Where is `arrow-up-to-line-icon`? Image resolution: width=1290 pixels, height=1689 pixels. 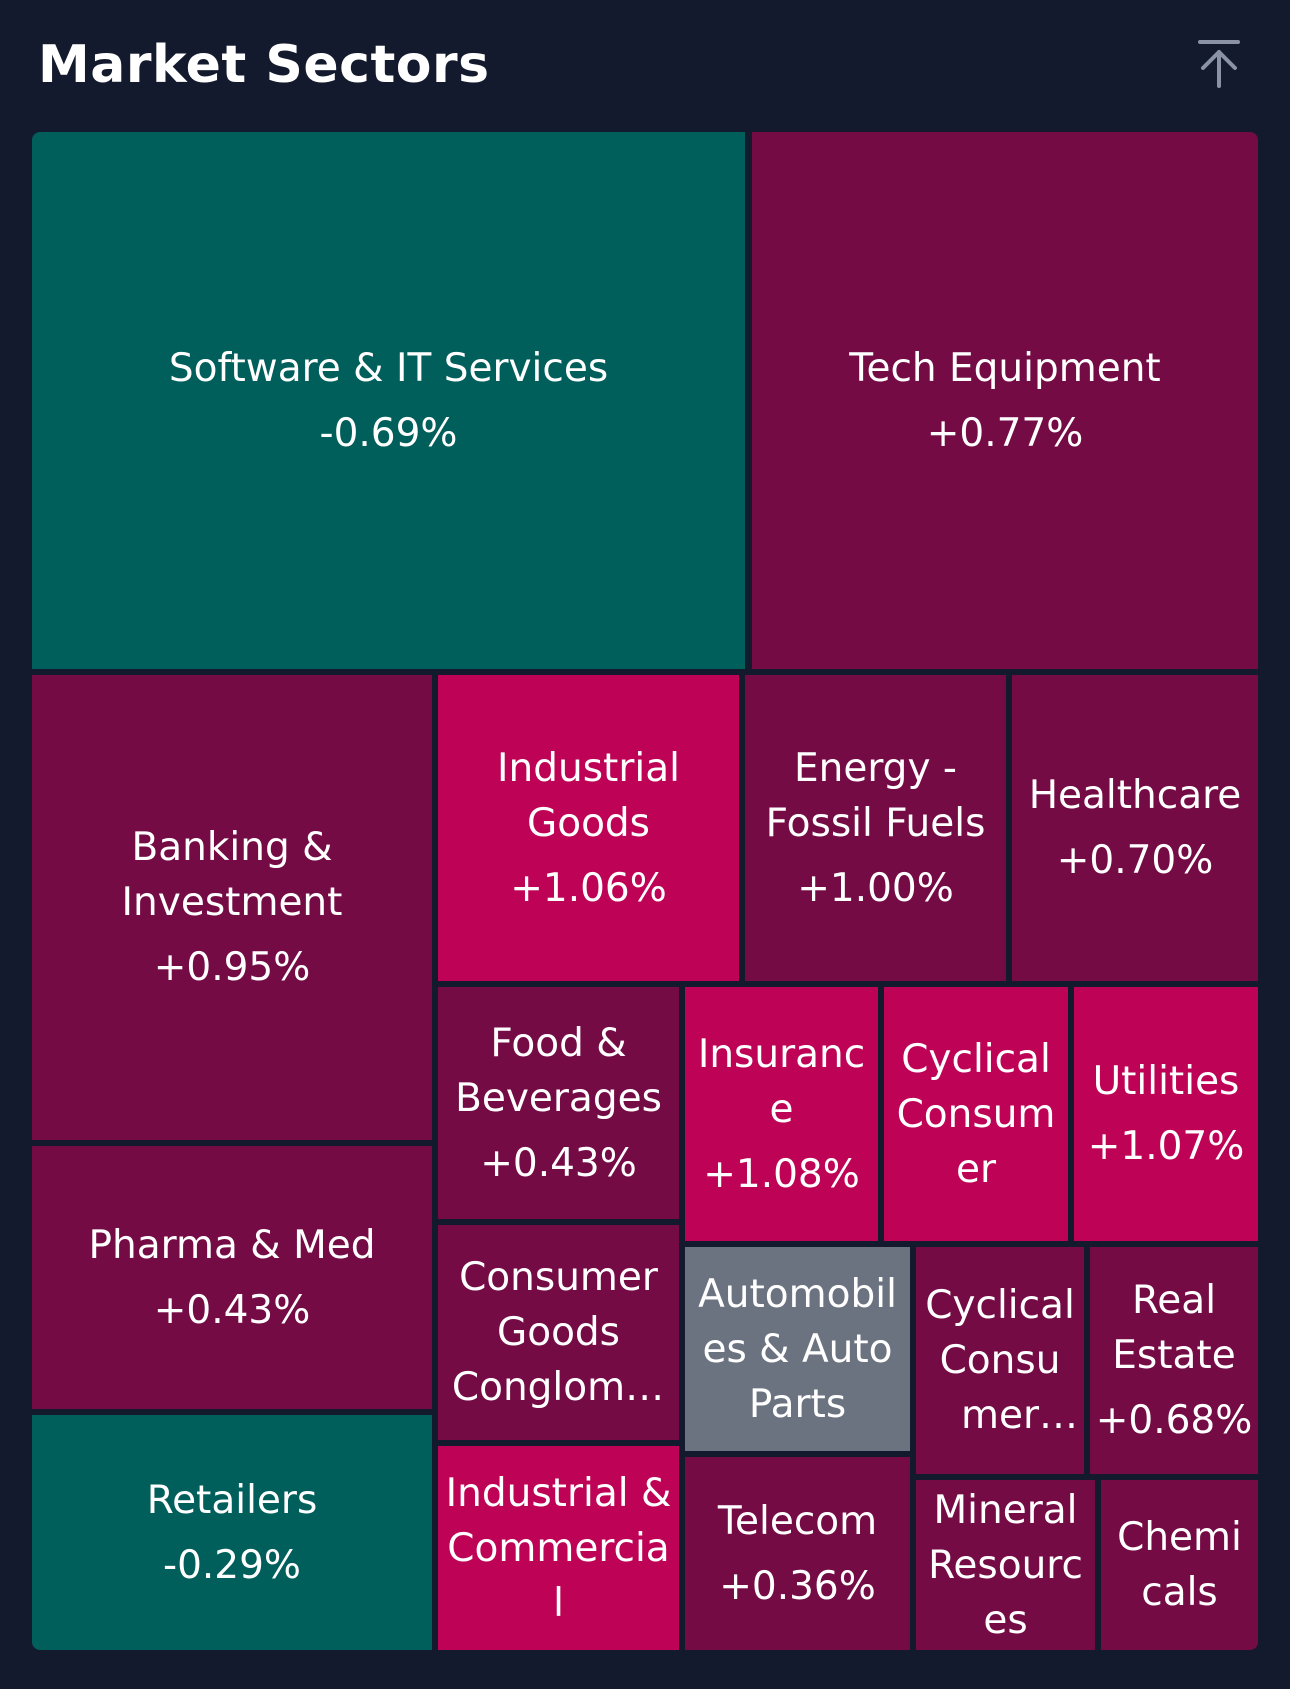 arrow-up-to-line-icon is located at coordinates (1219, 64).